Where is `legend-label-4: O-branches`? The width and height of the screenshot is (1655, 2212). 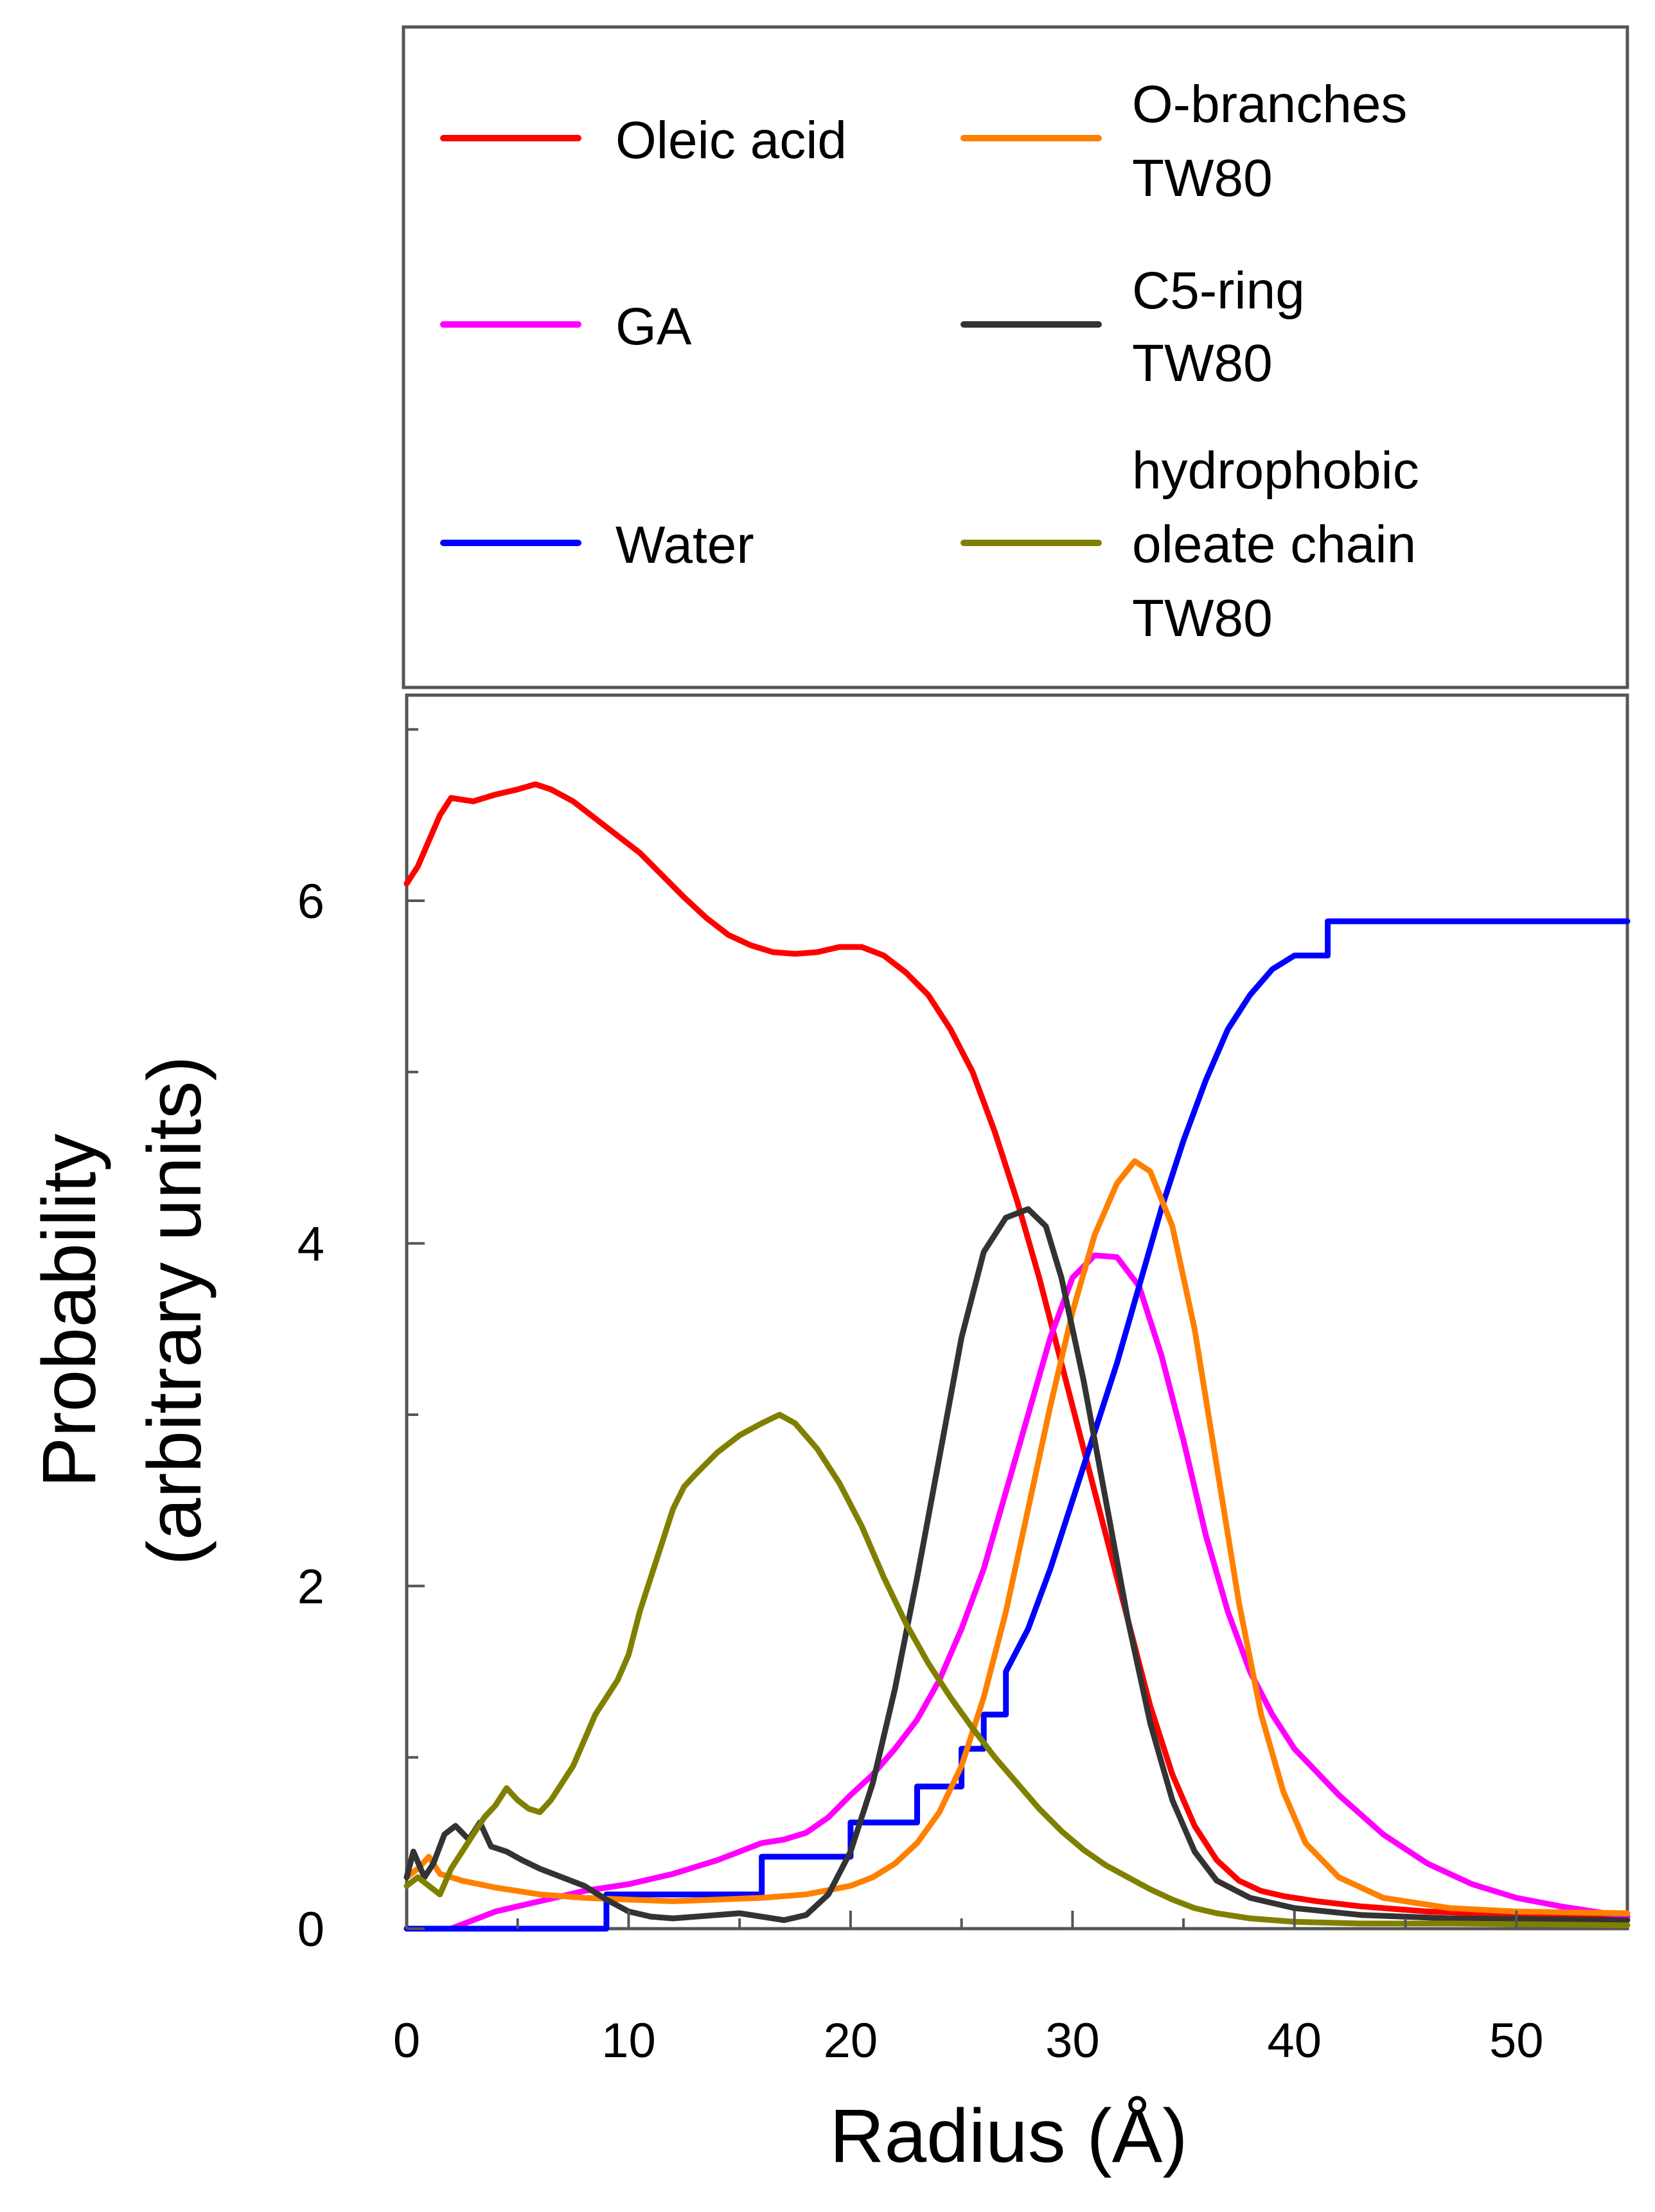 legend-label-4: O-branches is located at coordinates (1270, 104).